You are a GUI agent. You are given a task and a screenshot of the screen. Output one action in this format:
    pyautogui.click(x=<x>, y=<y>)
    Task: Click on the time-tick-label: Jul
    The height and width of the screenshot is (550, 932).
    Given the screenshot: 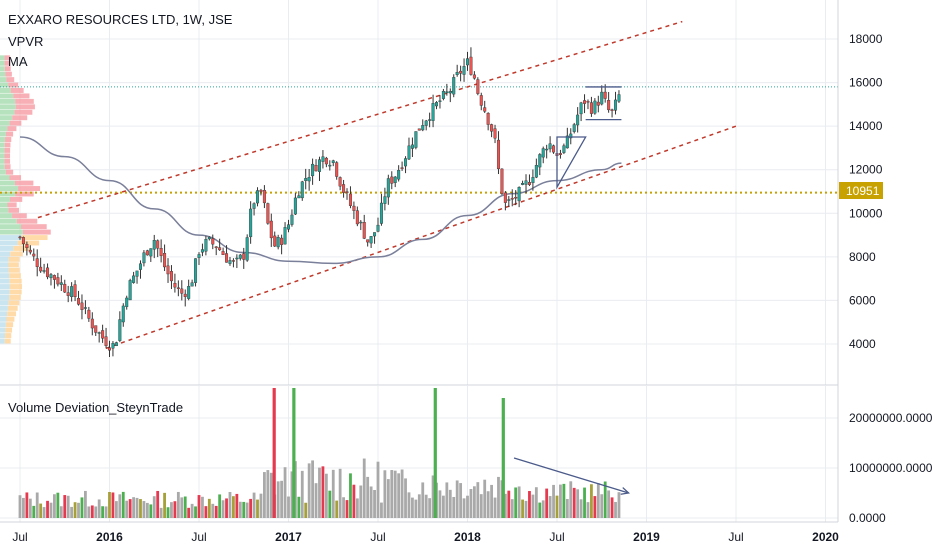 What is the action you would take?
    pyautogui.click(x=377, y=537)
    